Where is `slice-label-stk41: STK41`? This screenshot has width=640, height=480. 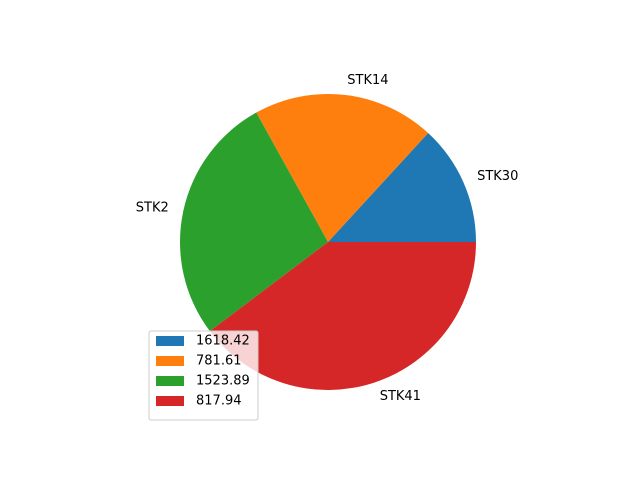
slice-label-stk41: STK41 is located at coordinates (400, 396).